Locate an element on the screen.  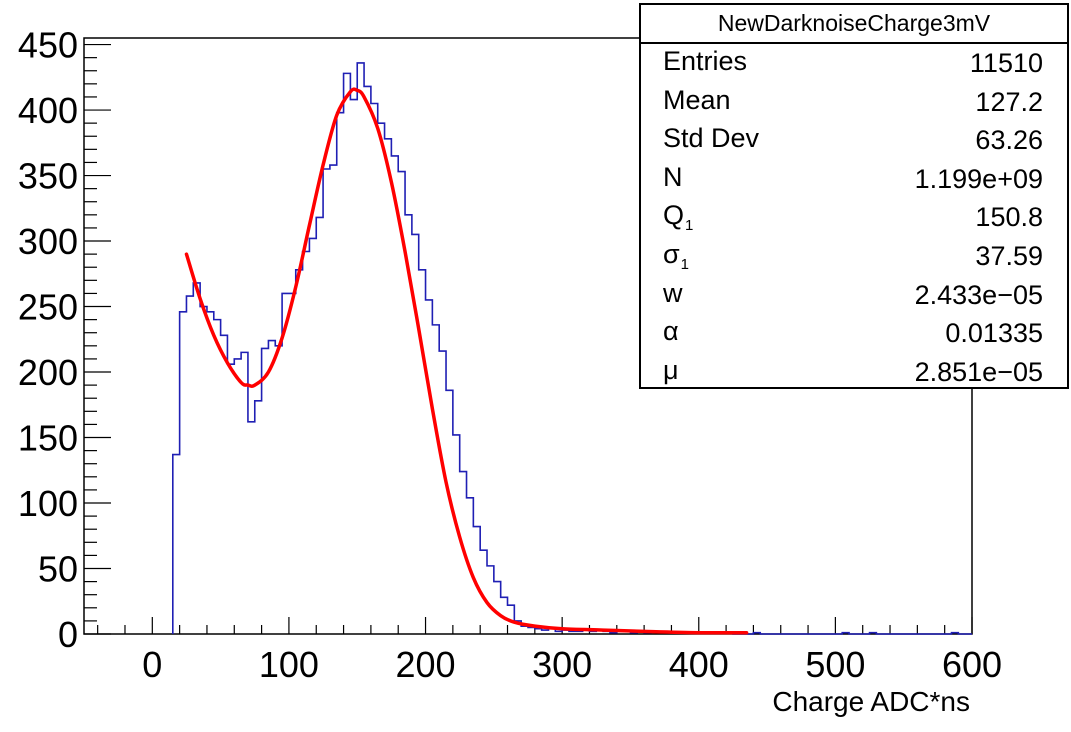
stats-label-text: Std Dev is located at coordinates (711, 138).